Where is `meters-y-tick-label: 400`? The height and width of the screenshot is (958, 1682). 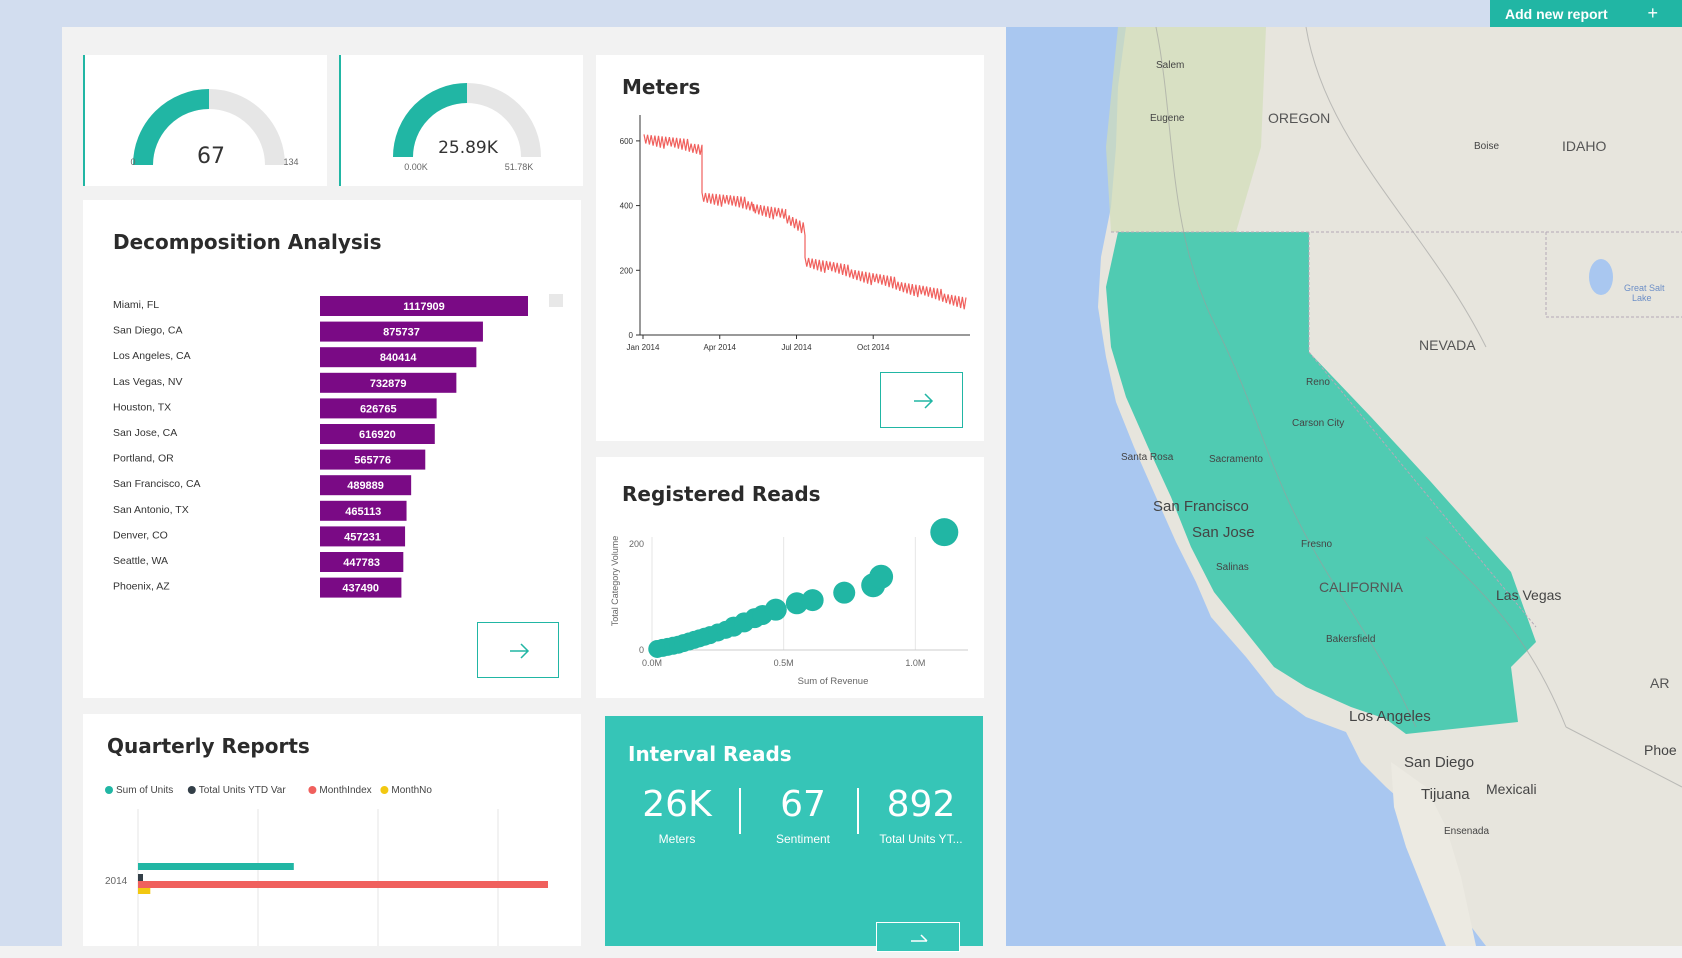 meters-y-tick-label: 400 is located at coordinates (627, 206).